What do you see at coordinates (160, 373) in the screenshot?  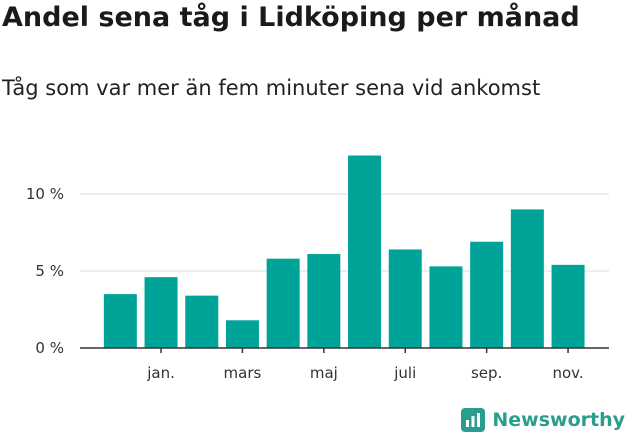 I see `x-tick-label: jan.` at bounding box center [160, 373].